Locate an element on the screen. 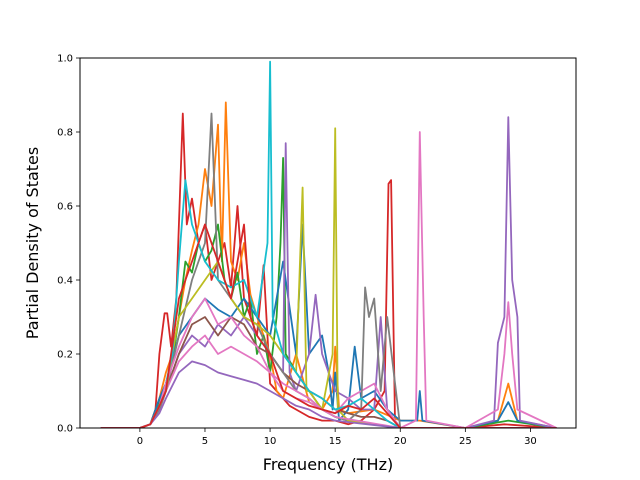 This screenshot has height=480, width=640. y-axis-label: Partial Density of States is located at coordinates (32, 243).